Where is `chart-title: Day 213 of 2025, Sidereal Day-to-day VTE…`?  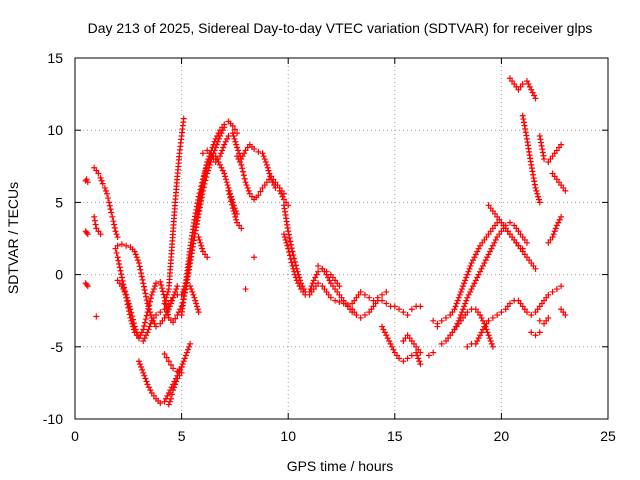
chart-title: Day 213 of 2025, Sidereal Day-to-day VTE… is located at coordinates (340, 28).